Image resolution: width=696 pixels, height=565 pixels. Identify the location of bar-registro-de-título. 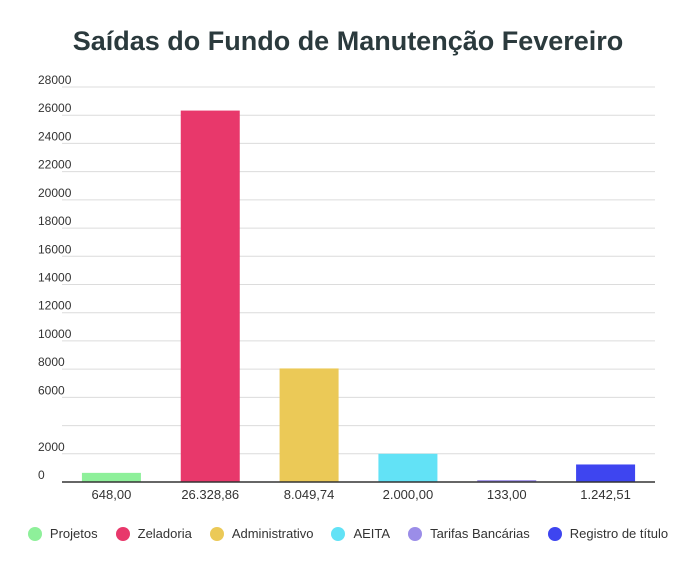
(606, 473).